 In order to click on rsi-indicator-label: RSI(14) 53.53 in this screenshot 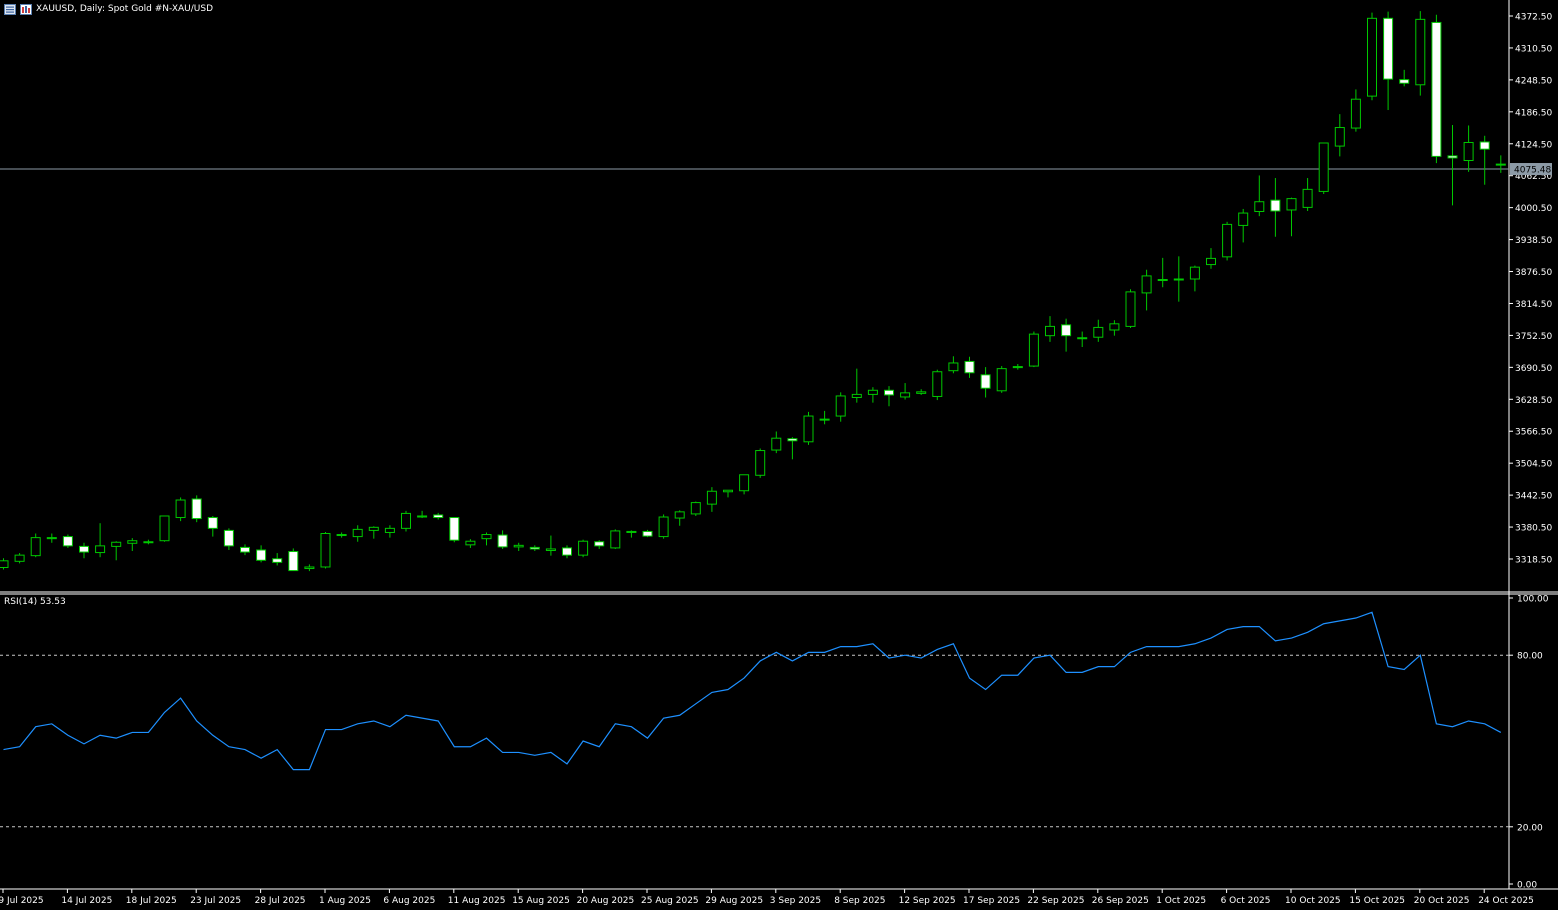, I will do `click(35, 602)`.